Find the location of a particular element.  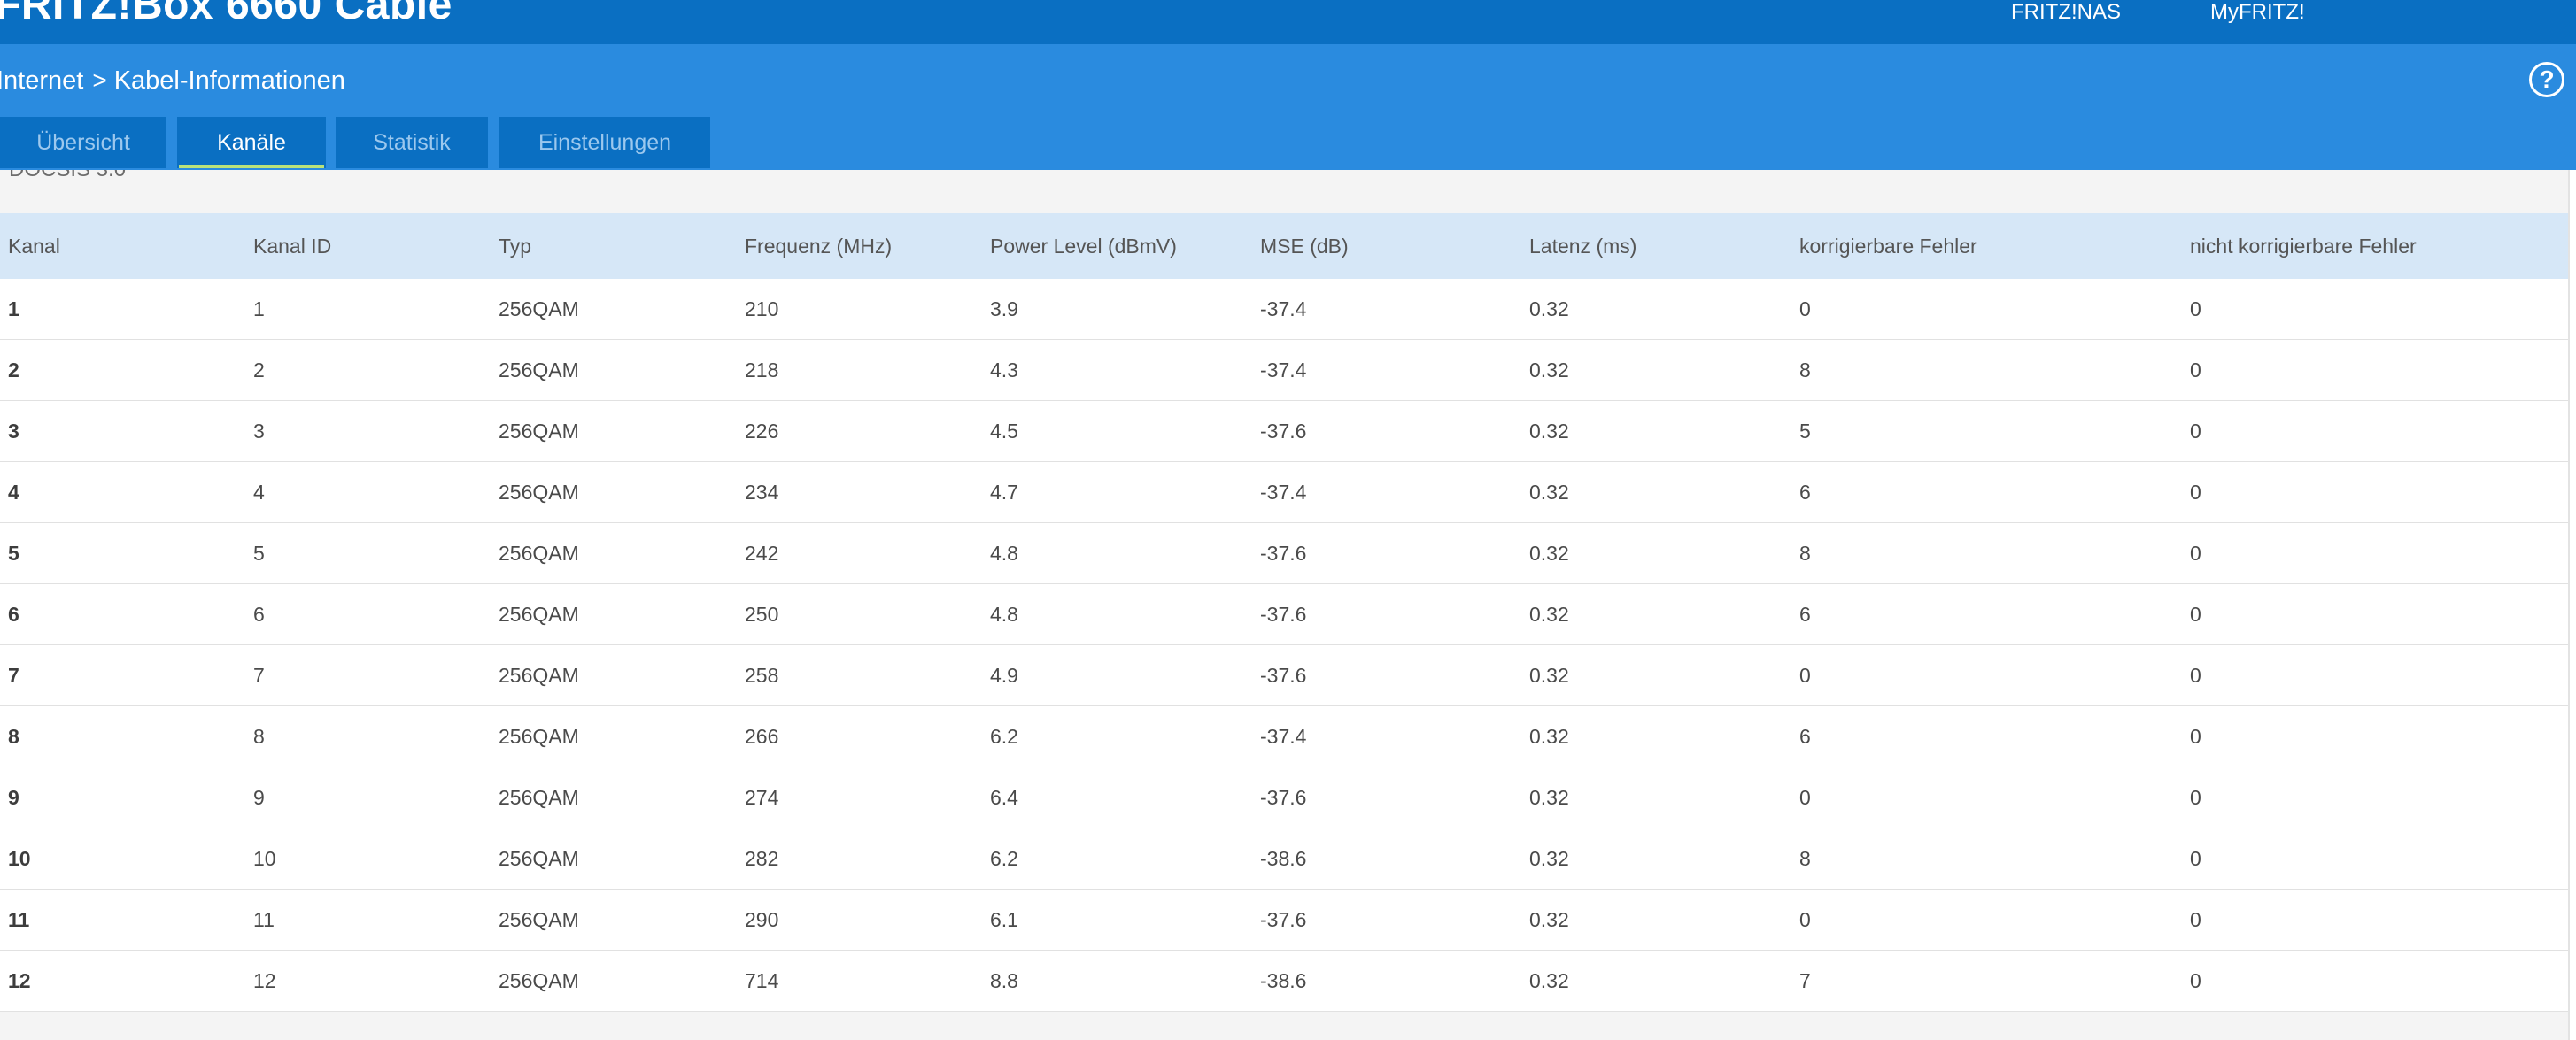

breadcrumb-parent: Internet is located at coordinates (42, 80).